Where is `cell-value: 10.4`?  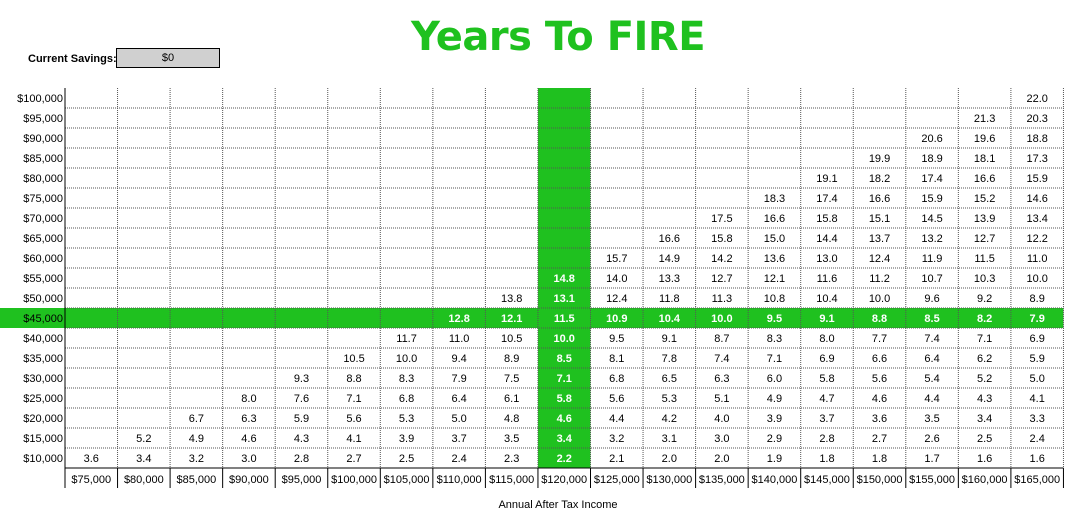 cell-value: 10.4 is located at coordinates (670, 319).